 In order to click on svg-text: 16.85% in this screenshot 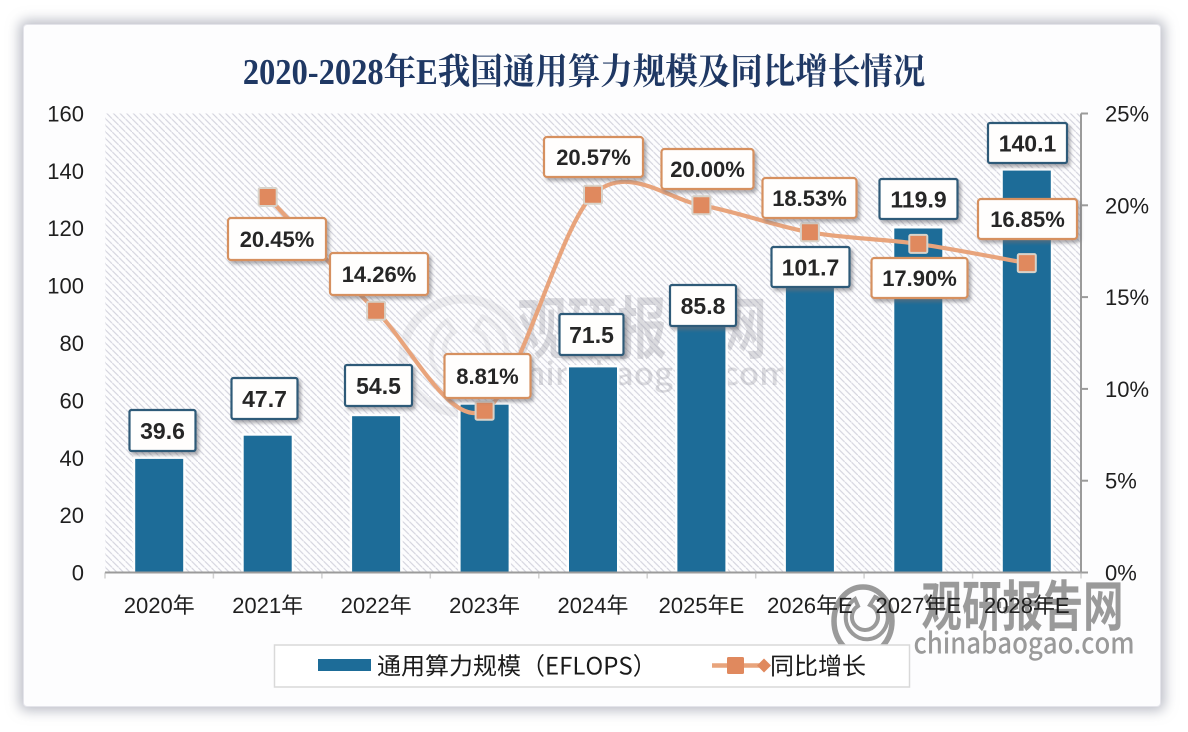, I will do `click(1027, 219)`.